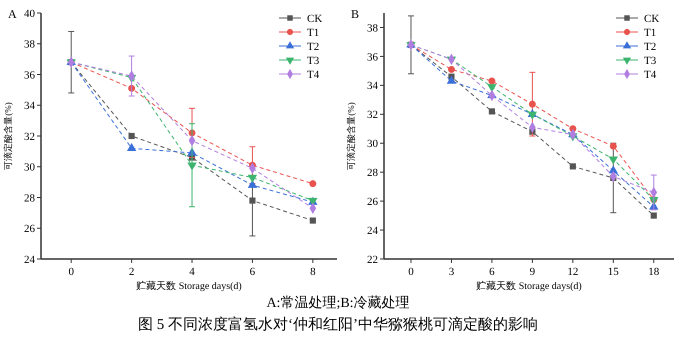 This screenshot has width=676, height=340. I want to click on text: A:常温处理;B:冷藏处理, so click(338, 303).